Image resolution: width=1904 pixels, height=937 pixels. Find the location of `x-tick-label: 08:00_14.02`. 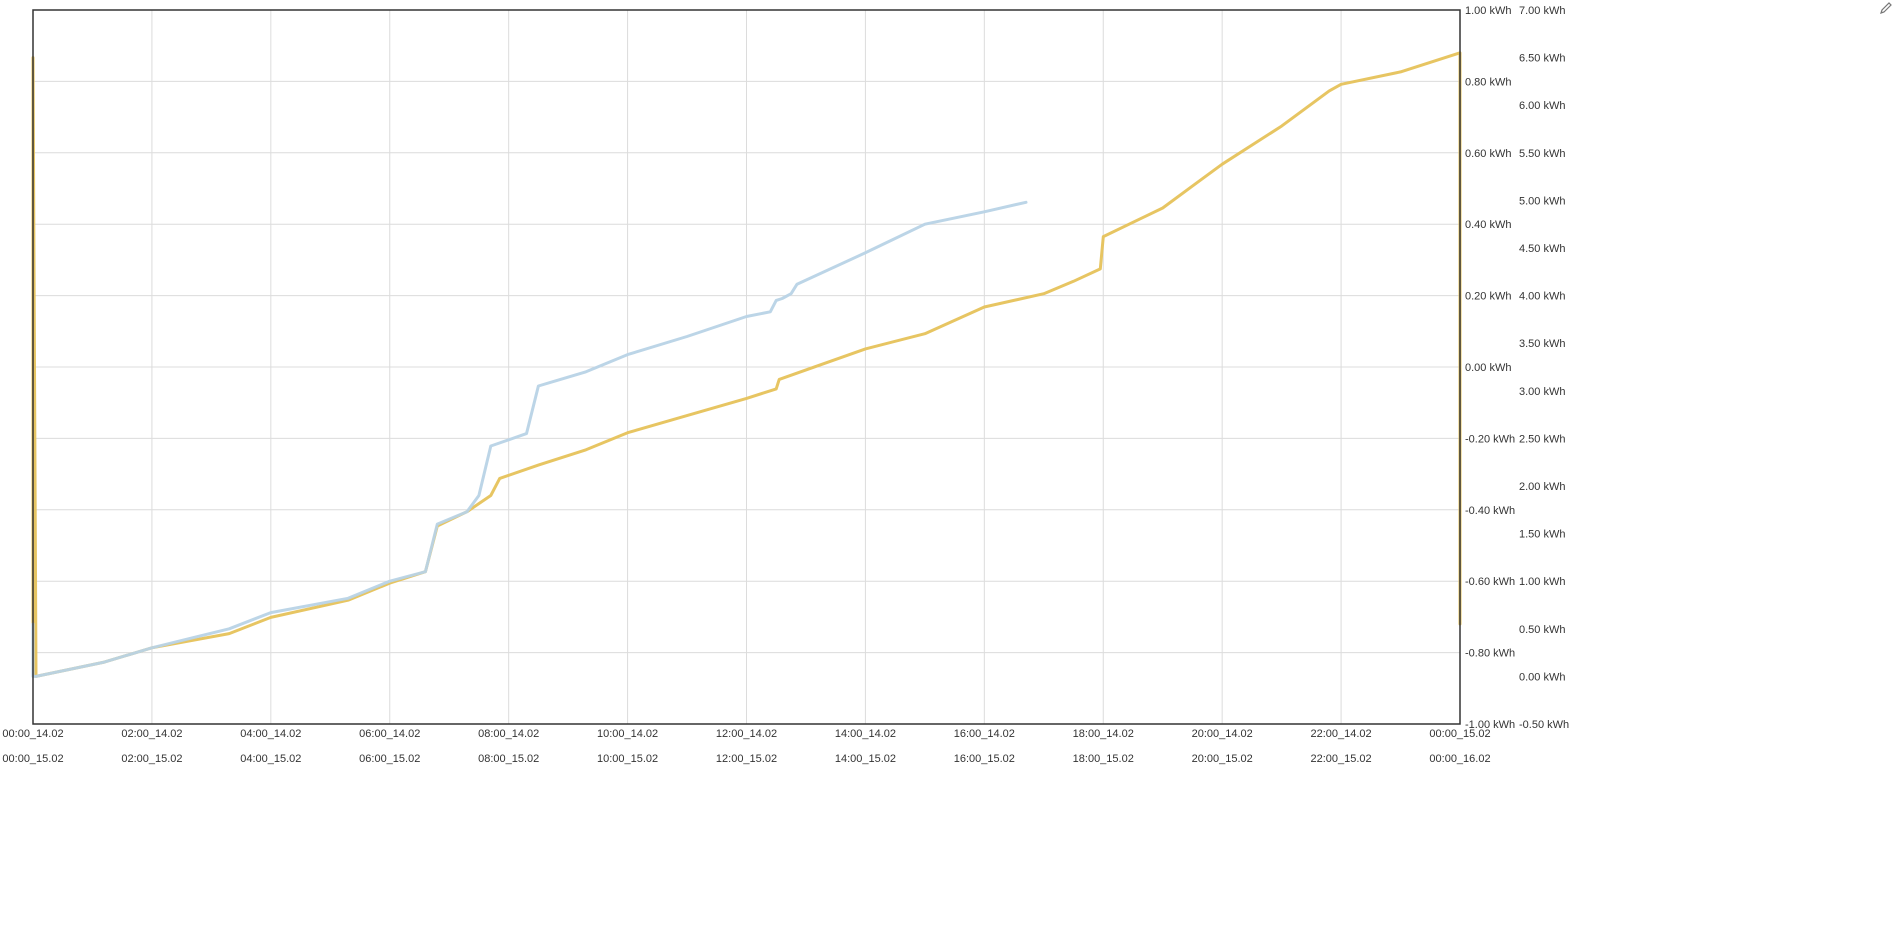

x-tick-label: 08:00_14.02 is located at coordinates (508, 734).